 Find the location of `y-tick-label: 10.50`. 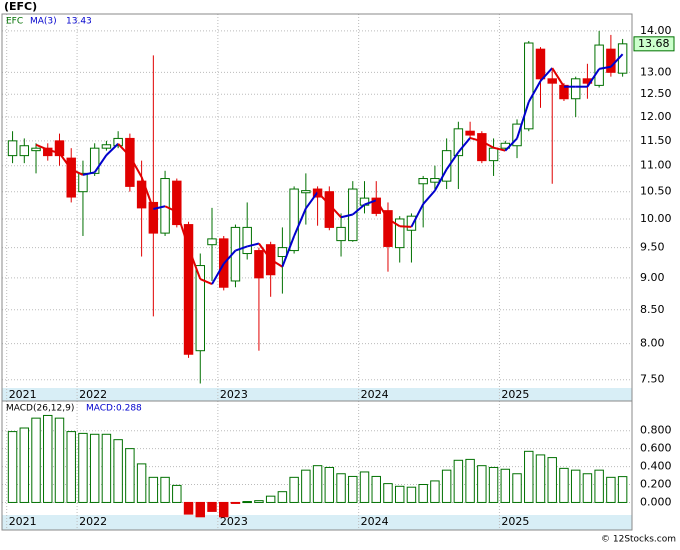

y-tick-label: 10.50 is located at coordinates (656, 191).